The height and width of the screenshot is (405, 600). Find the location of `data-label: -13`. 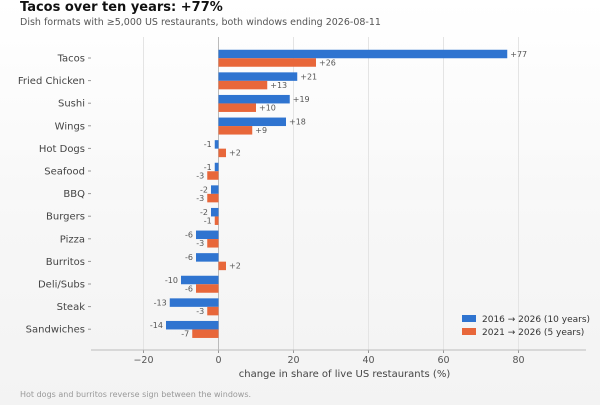

data-label: -13 is located at coordinates (160, 302).